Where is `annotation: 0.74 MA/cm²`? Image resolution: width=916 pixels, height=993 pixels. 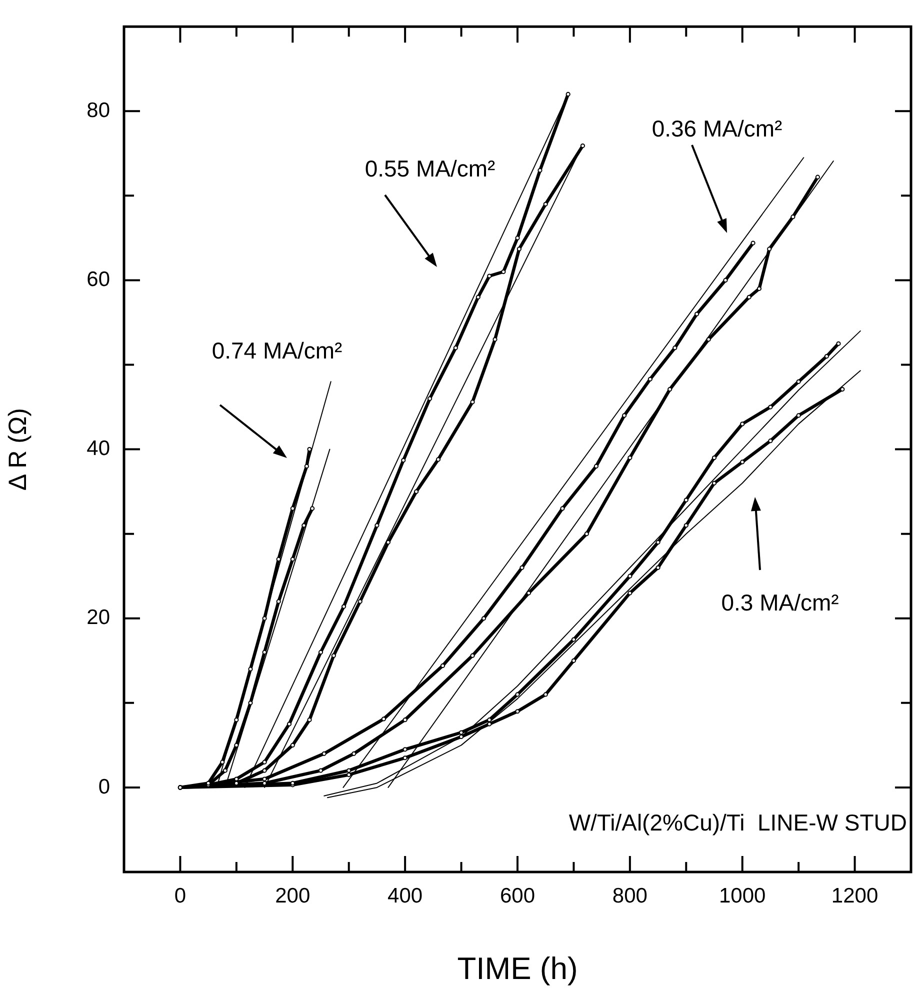 annotation: 0.74 MA/cm² is located at coordinates (277, 350).